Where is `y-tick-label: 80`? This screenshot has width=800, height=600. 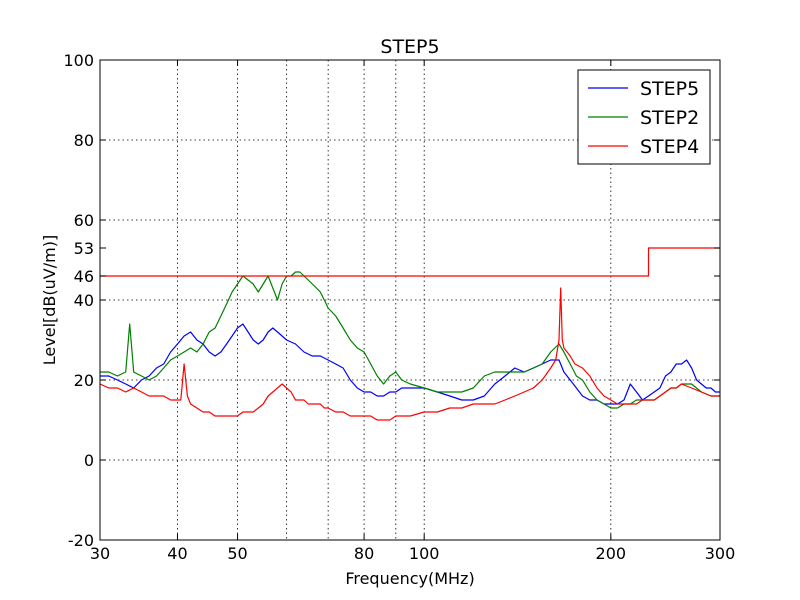 y-tick-label: 80 is located at coordinates (84, 140).